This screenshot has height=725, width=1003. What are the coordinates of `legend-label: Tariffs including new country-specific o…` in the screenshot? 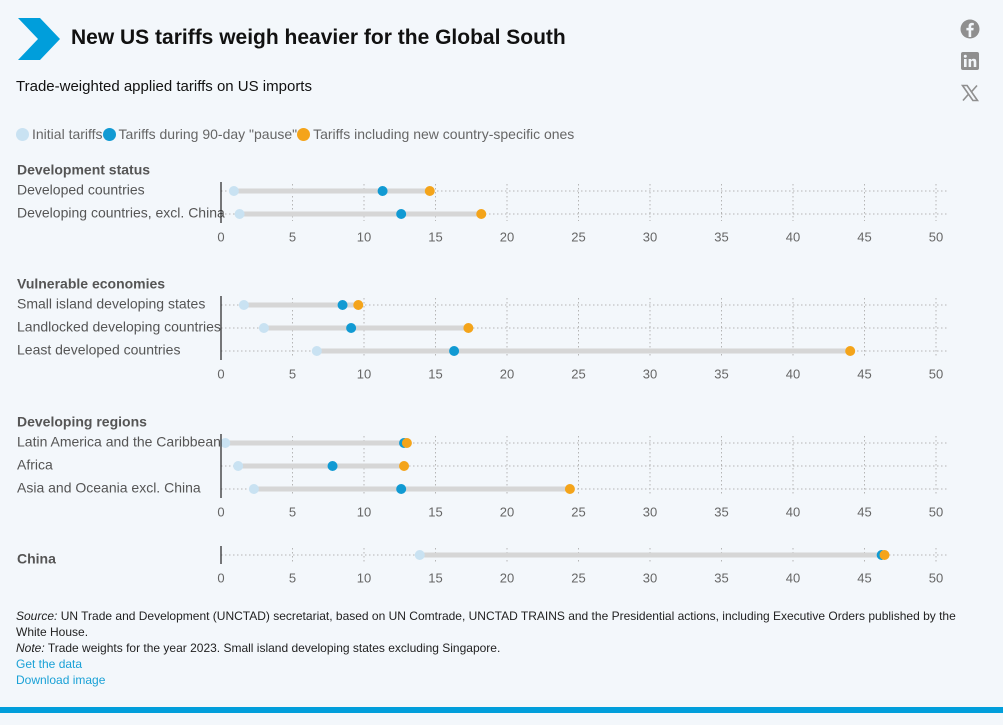 It's located at (444, 134).